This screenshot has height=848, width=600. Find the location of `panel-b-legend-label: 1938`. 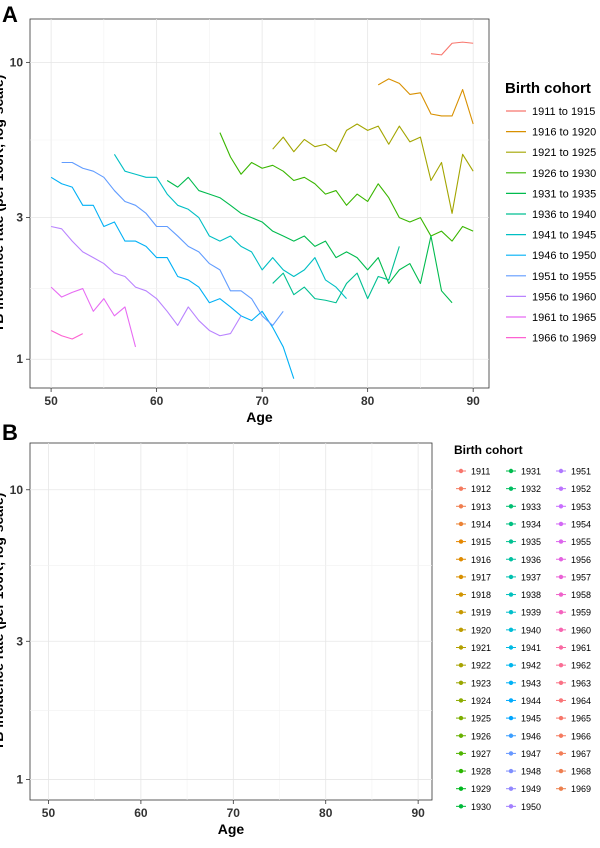

panel-b-legend-label: 1938 is located at coordinates (531, 595).